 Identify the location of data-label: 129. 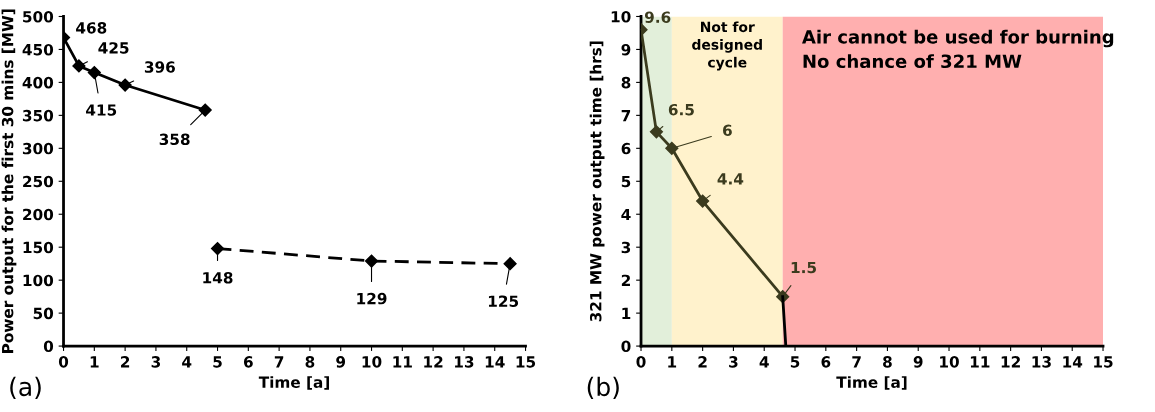
(372, 298).